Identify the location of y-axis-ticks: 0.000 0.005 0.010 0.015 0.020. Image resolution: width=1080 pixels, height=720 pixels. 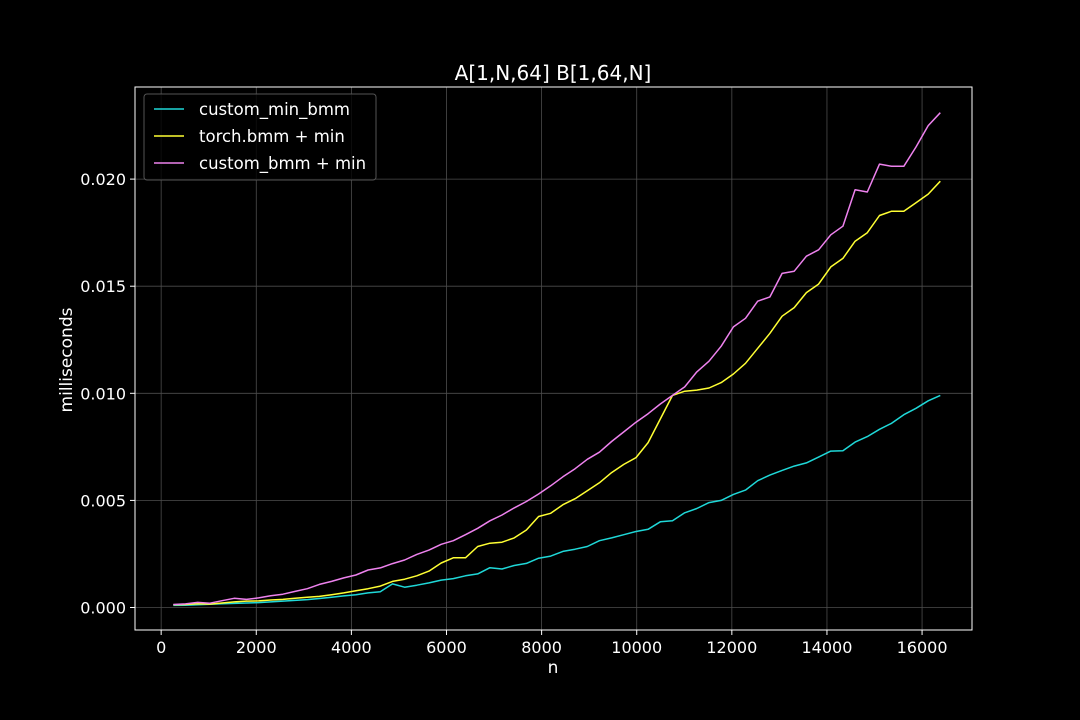
(107, 394).